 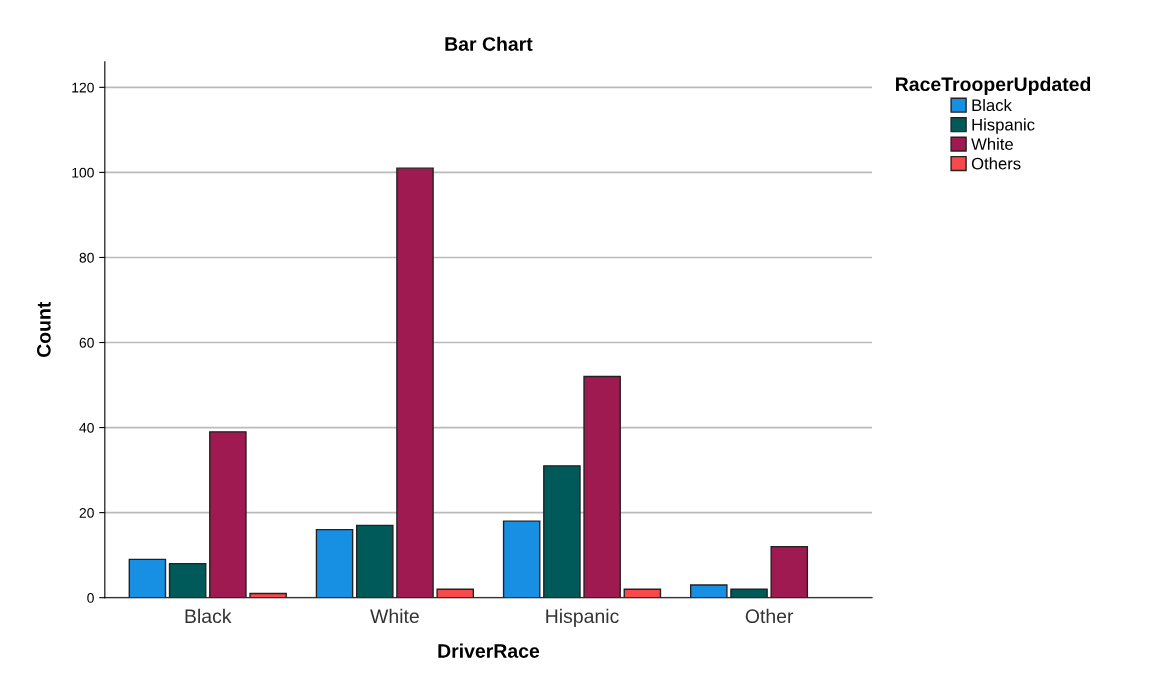 I want to click on chart-title: Bar Chart, so click(x=489, y=43).